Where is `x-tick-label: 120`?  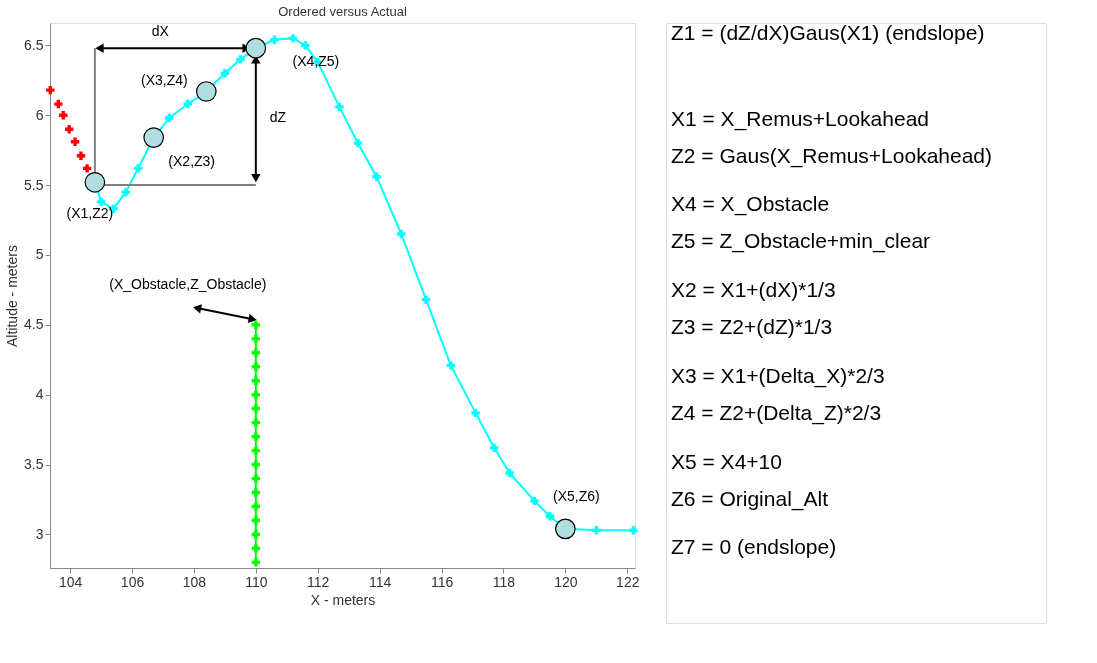 x-tick-label: 120 is located at coordinates (566, 581).